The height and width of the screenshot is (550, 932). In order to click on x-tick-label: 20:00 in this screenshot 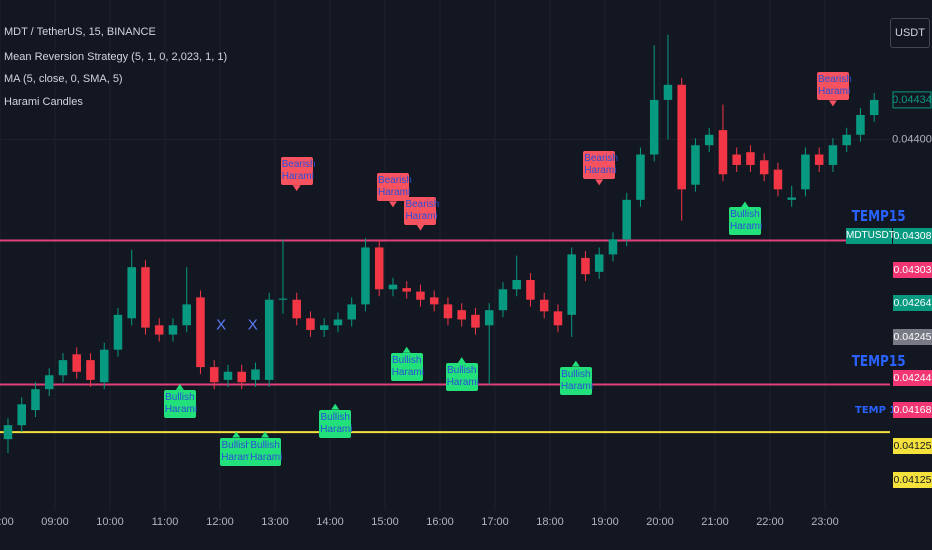, I will do `click(660, 522)`.